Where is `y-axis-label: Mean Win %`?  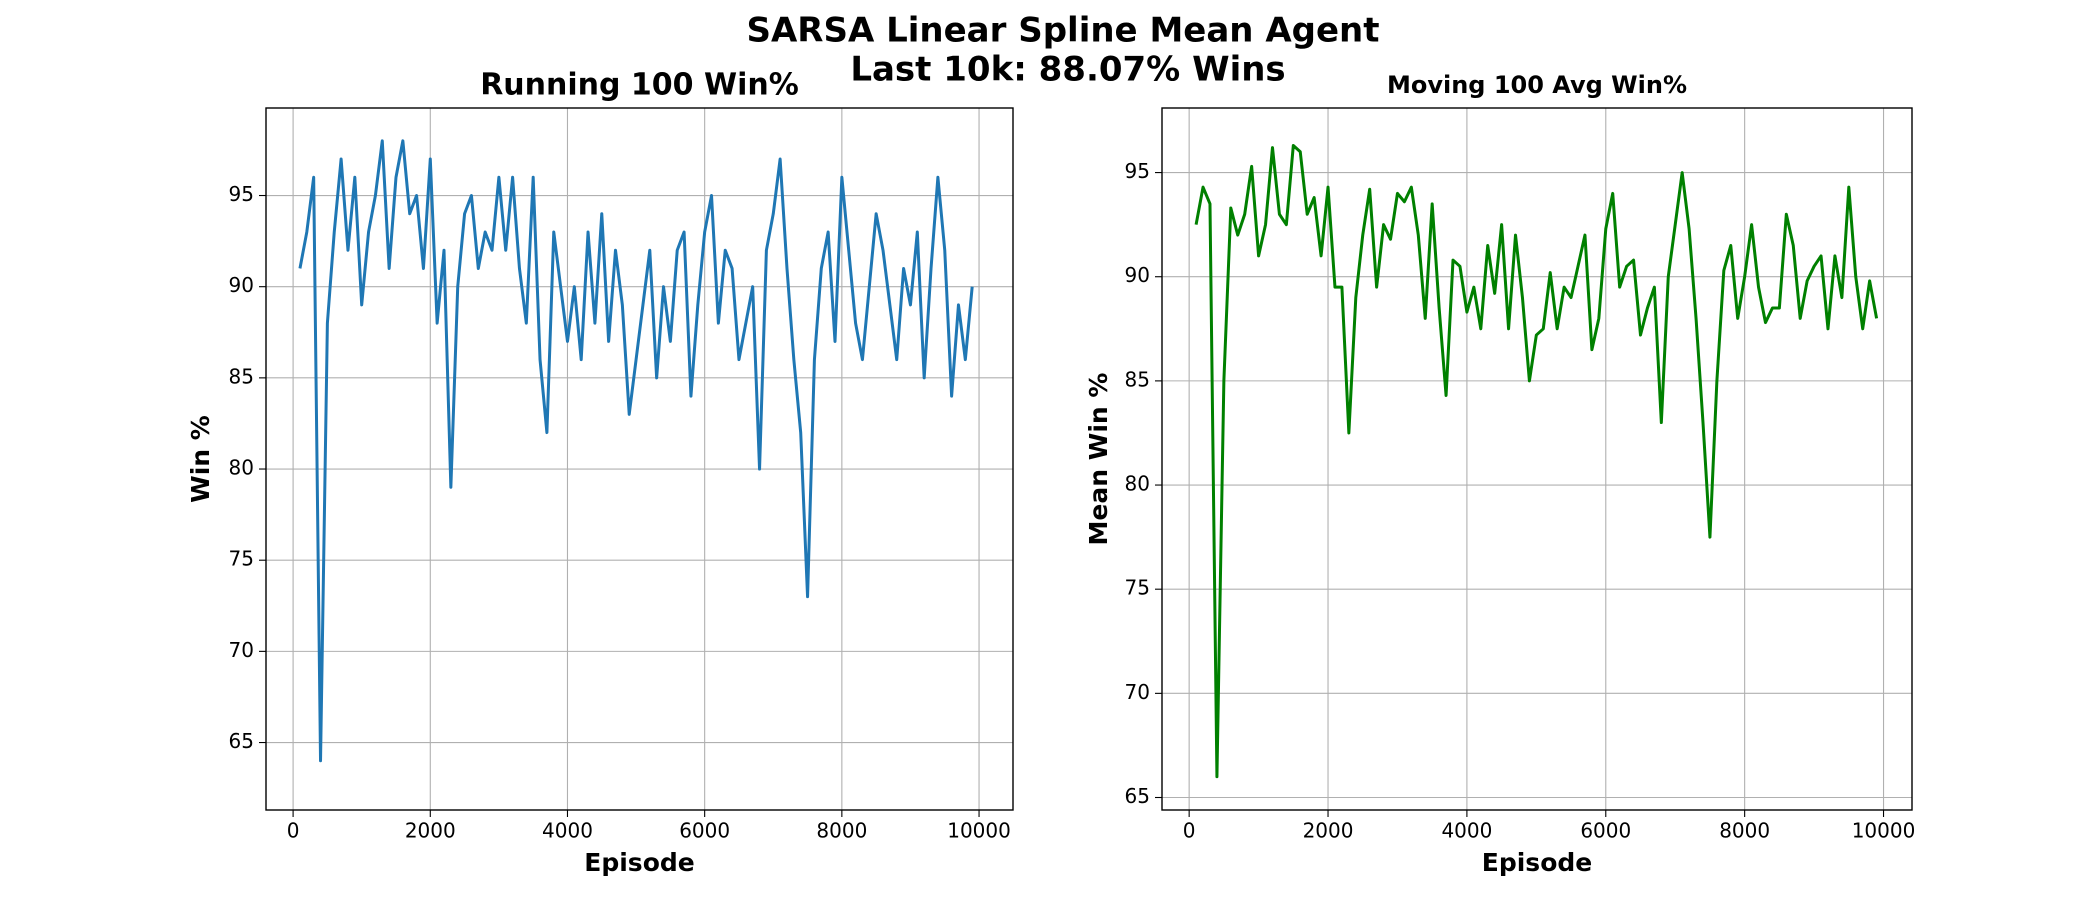
y-axis-label: Mean Win % is located at coordinates (1098, 459).